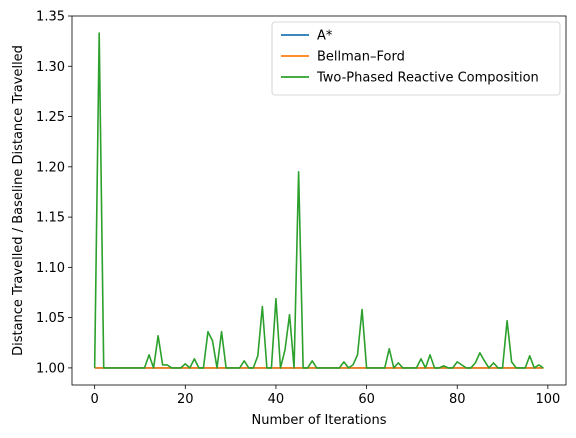  I want to click on y-tick-label: 1.05, so click(50, 318).